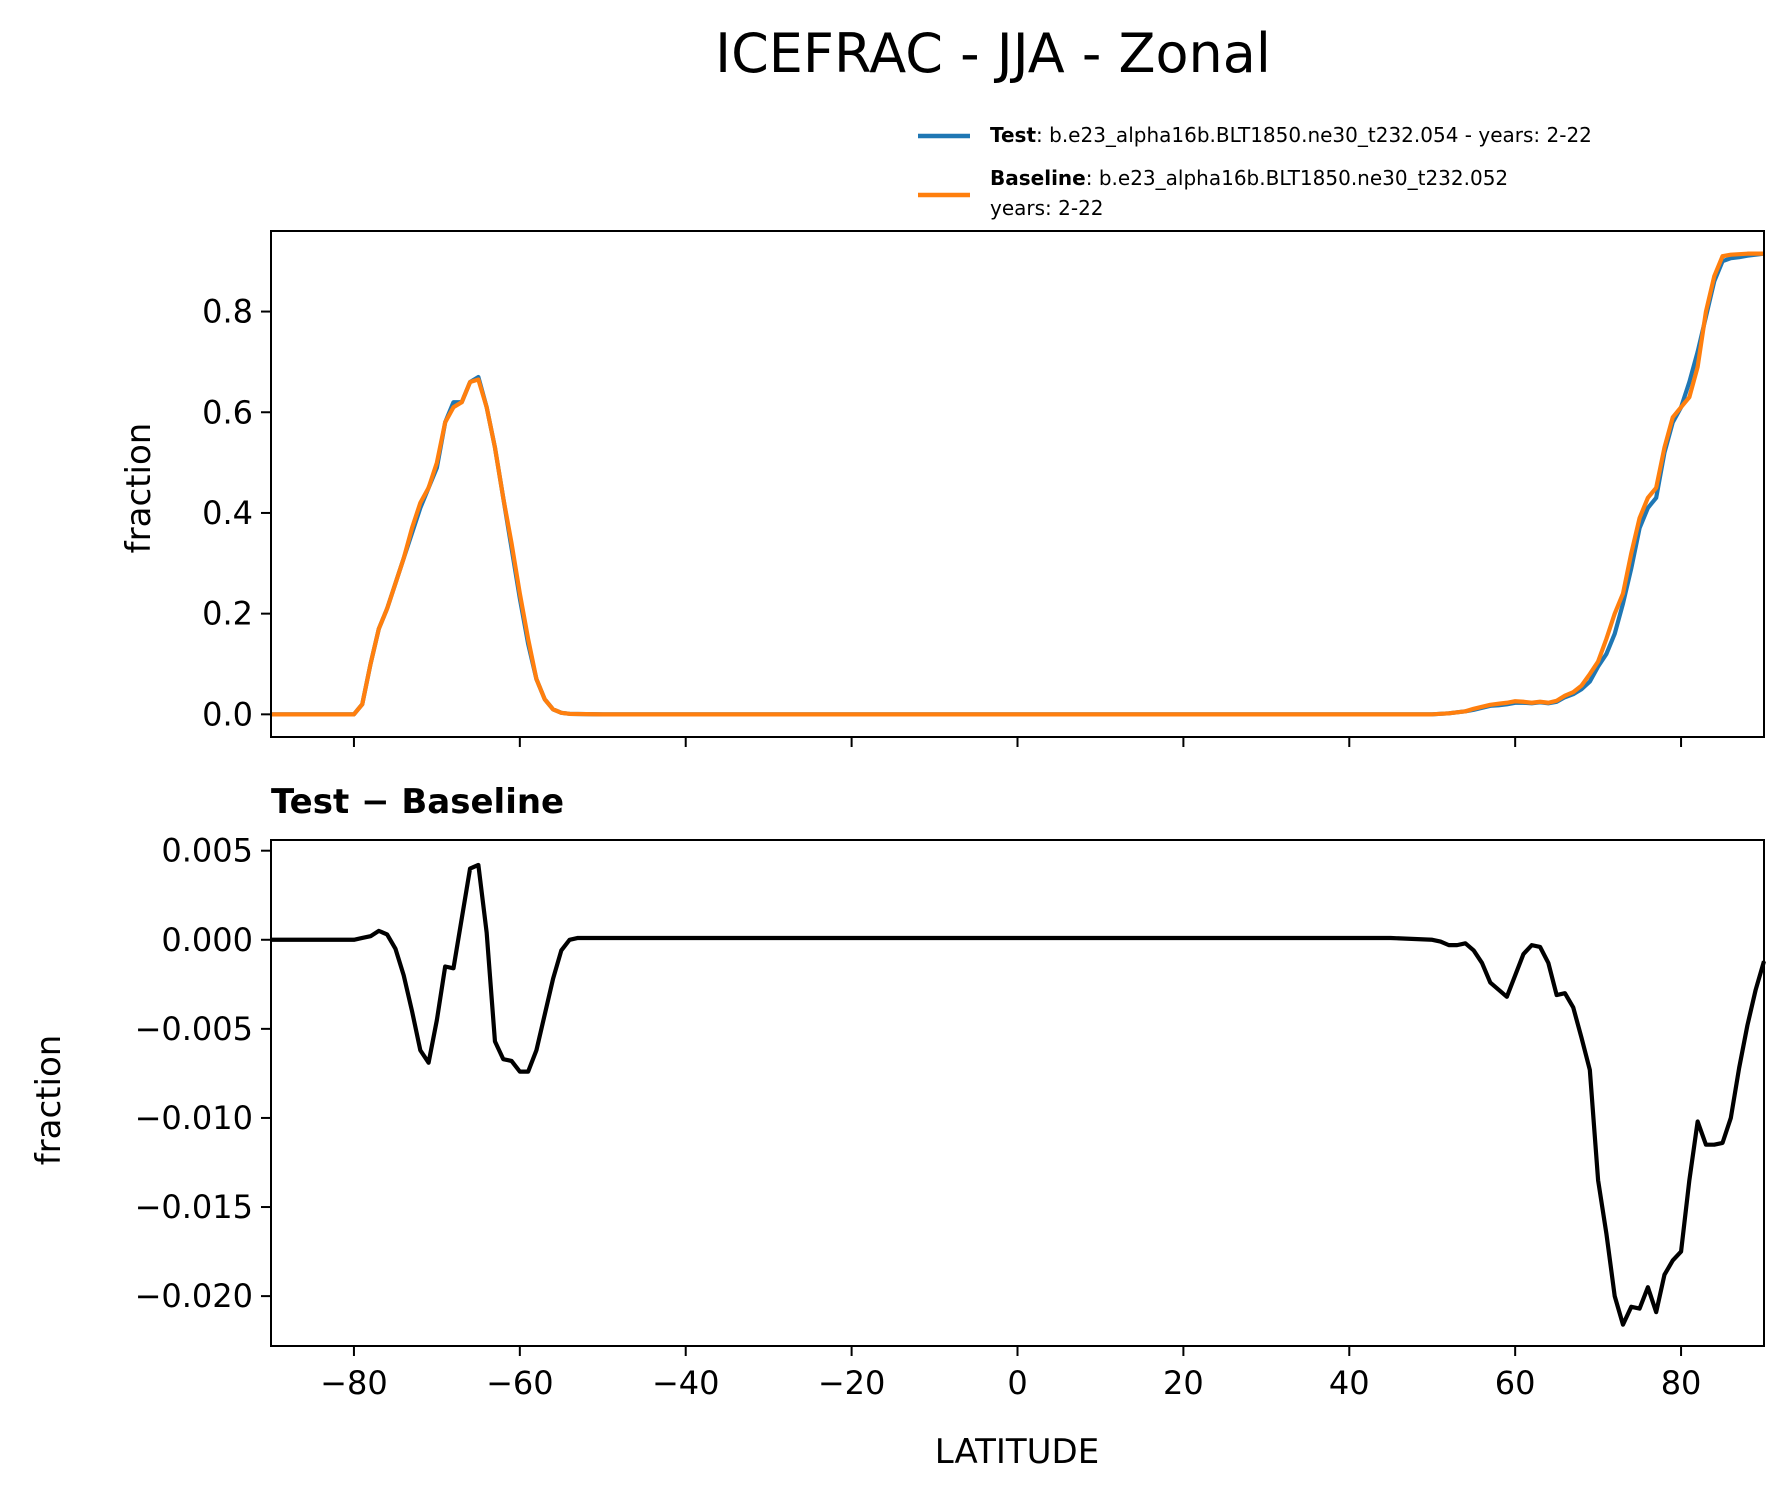  I want to click on bottom-x-tick-label: 60, so click(1515, 1383).